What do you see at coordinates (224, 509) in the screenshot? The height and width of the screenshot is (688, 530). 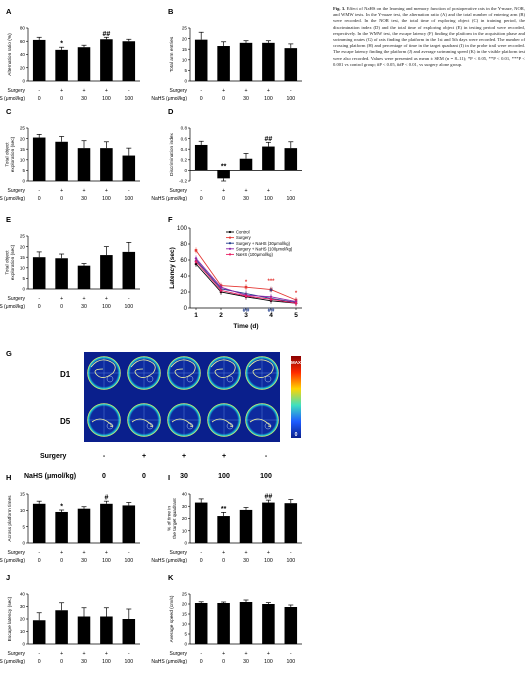 I see `significance-mark: **` at bounding box center [224, 509].